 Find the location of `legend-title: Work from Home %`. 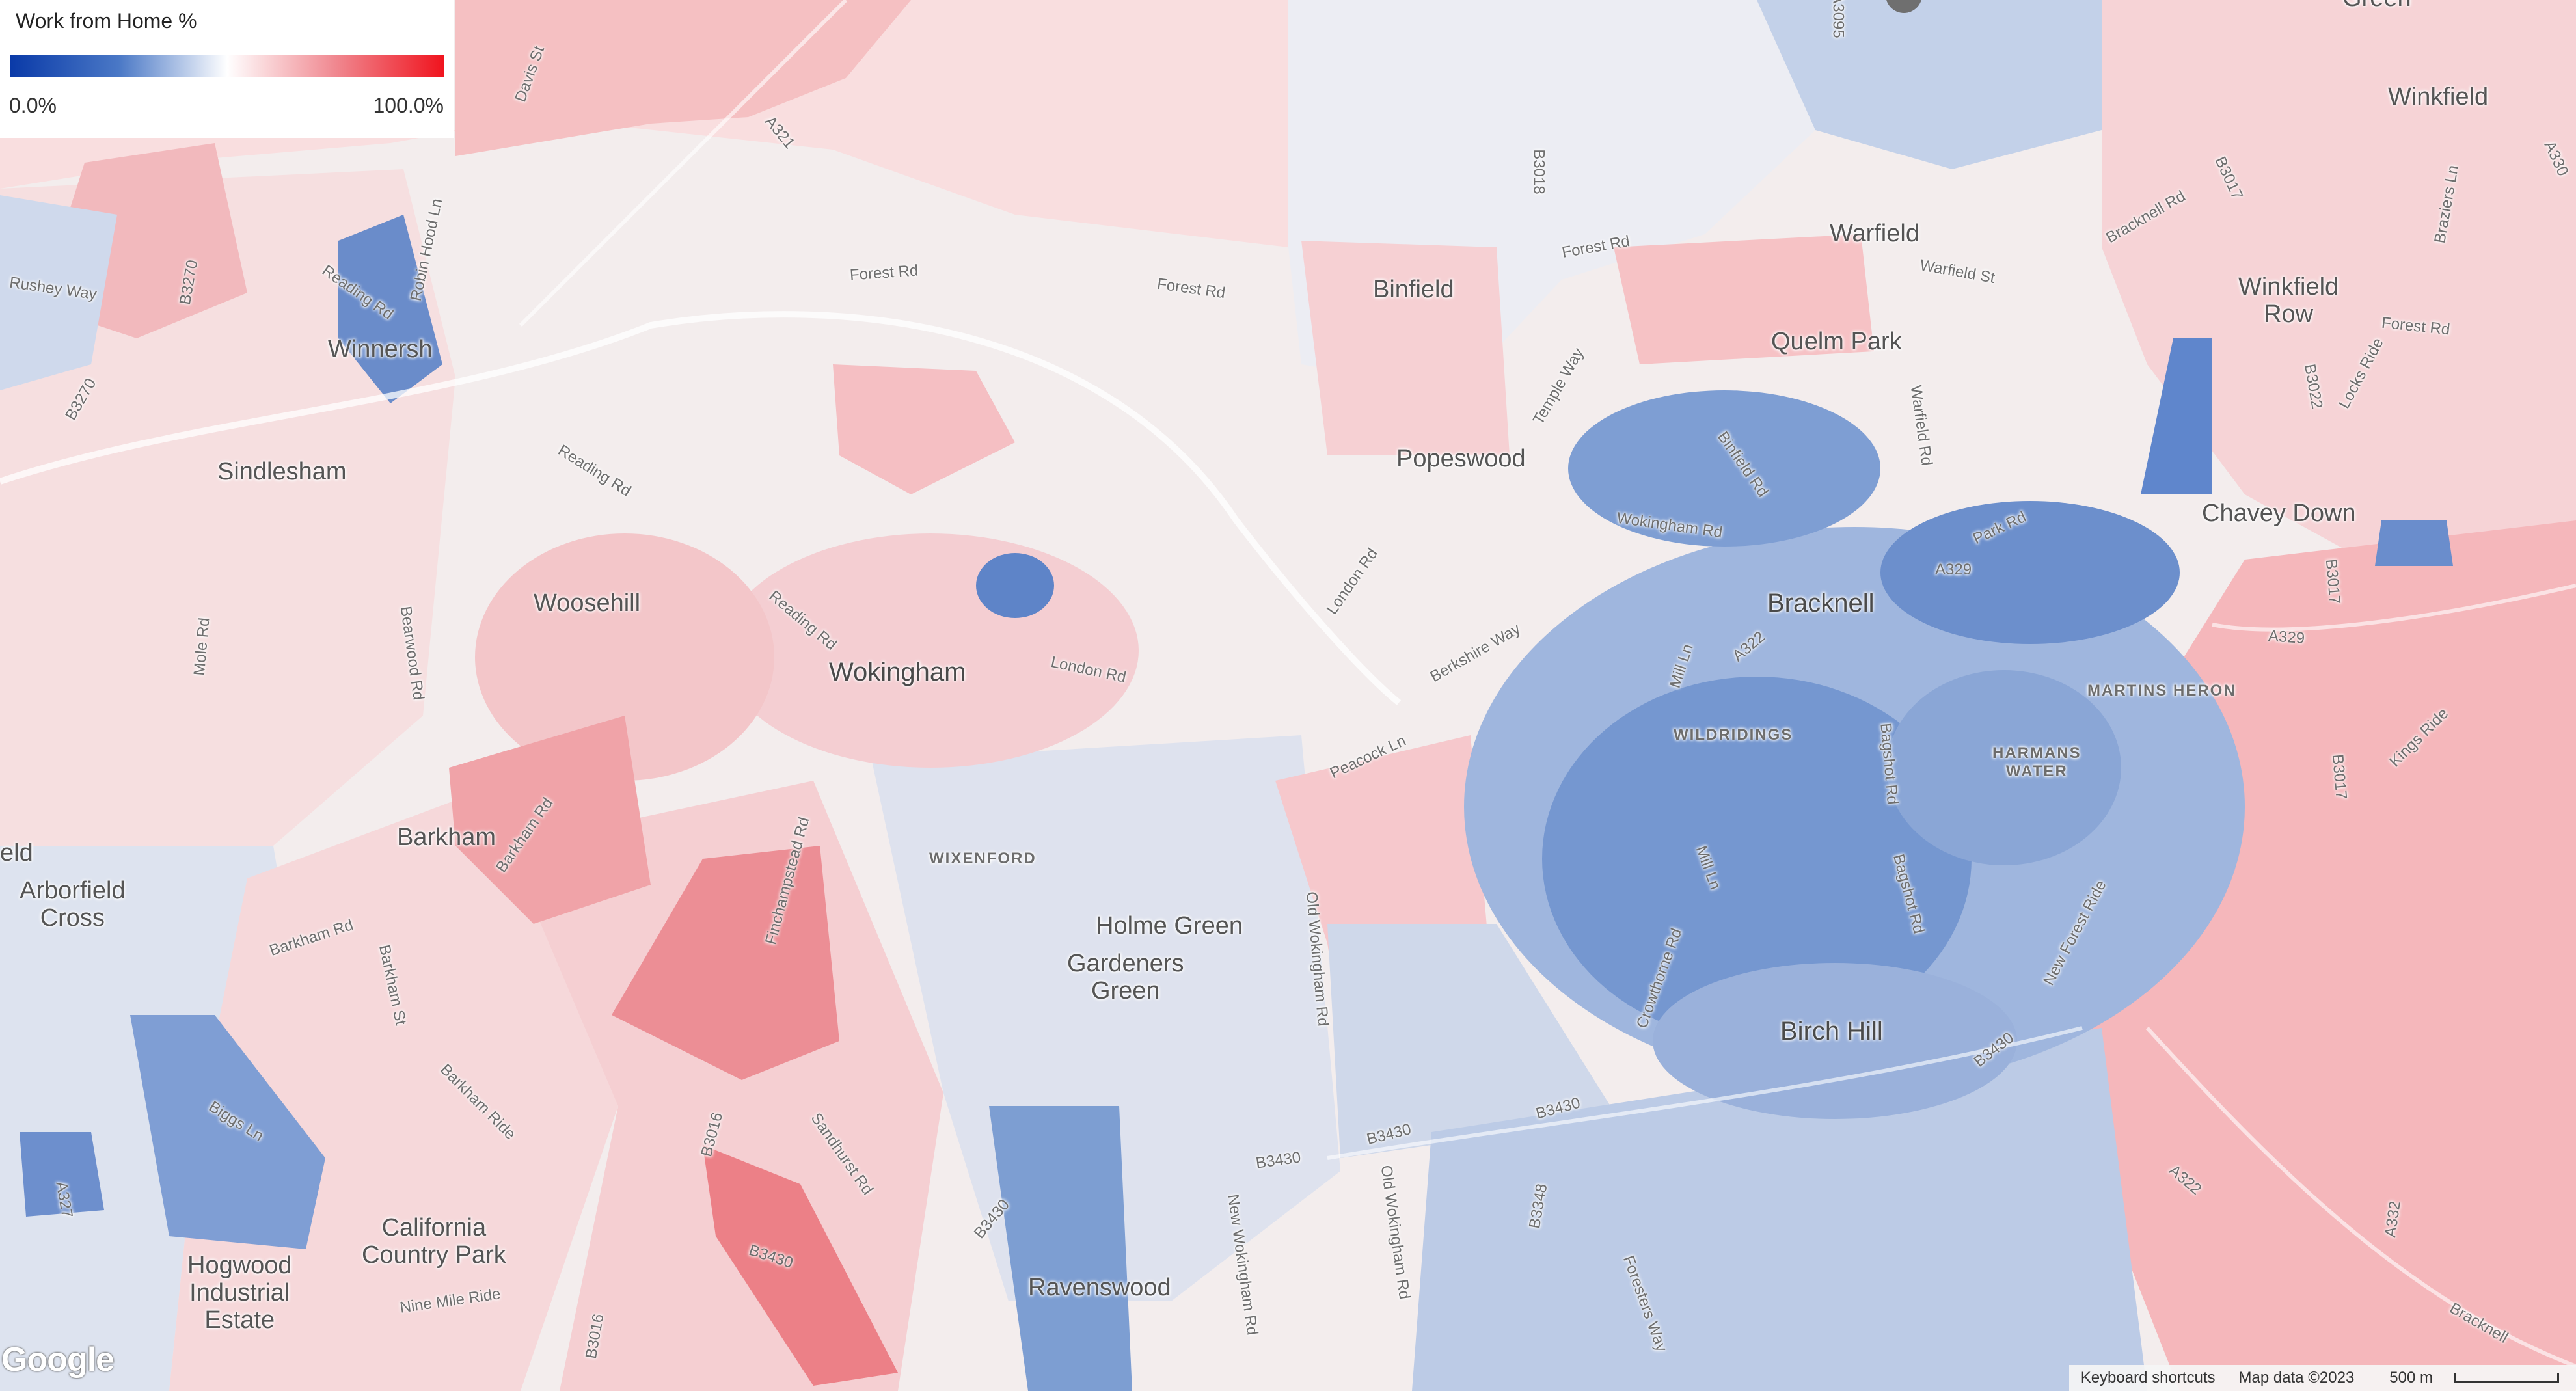

legend-title: Work from Home % is located at coordinates (106, 21).